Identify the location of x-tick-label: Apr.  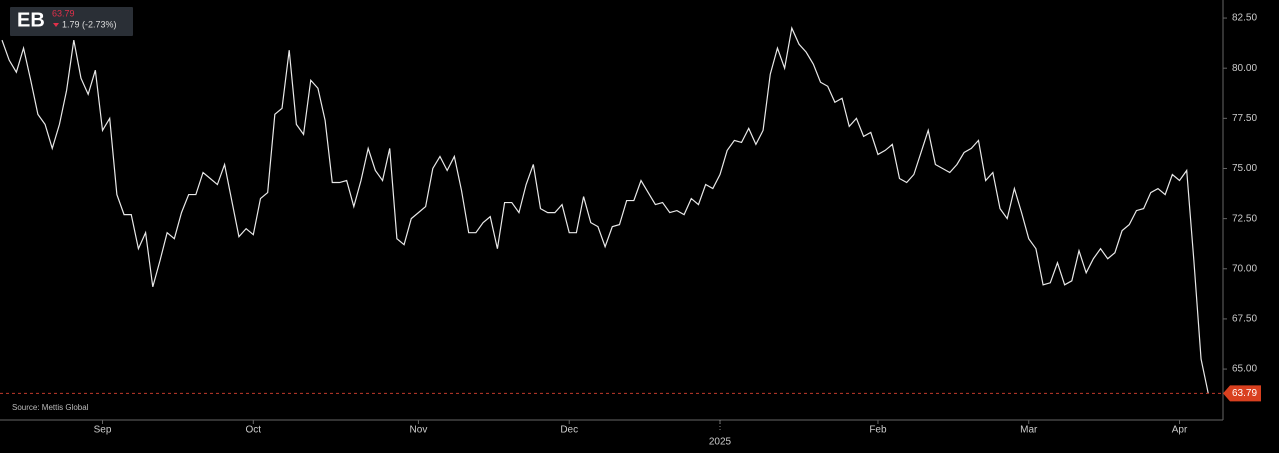
(1180, 430).